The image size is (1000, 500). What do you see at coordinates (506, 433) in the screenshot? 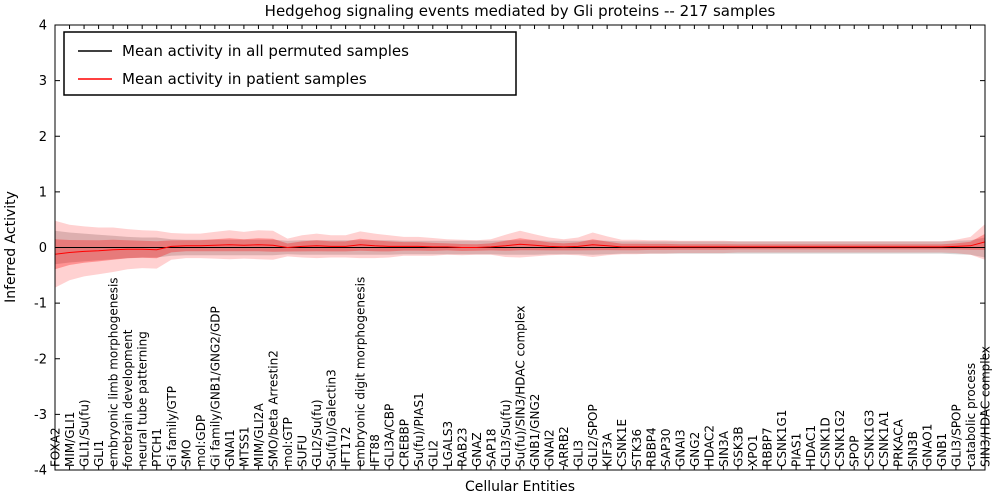
I see `x-tick-label: GLI3/Su(fu)` at bounding box center [506, 433].